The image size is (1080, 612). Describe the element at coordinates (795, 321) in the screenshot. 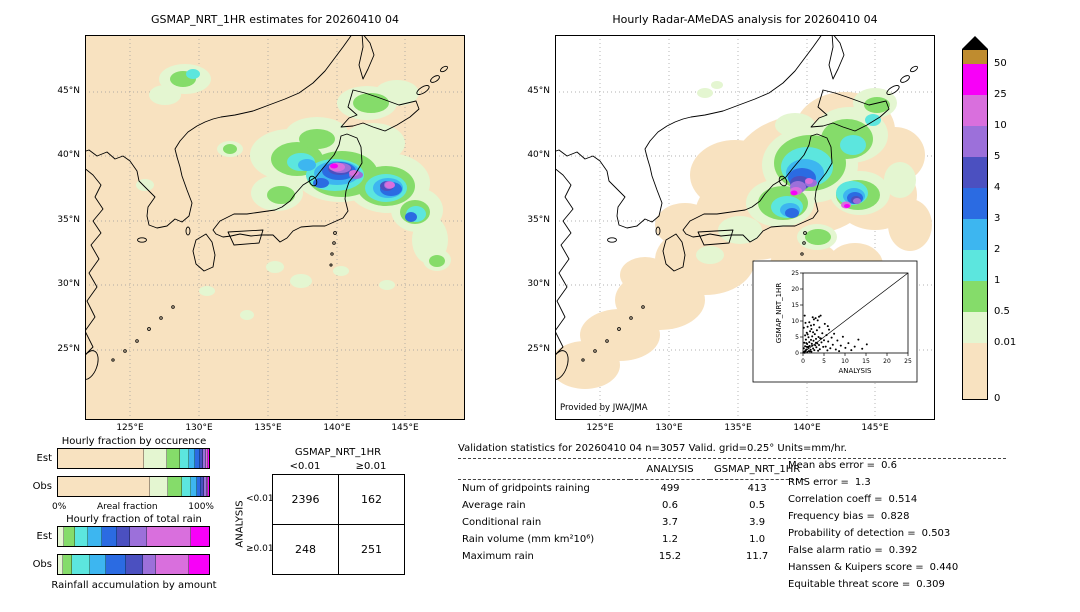

I see `svg-text: 10` at that location.